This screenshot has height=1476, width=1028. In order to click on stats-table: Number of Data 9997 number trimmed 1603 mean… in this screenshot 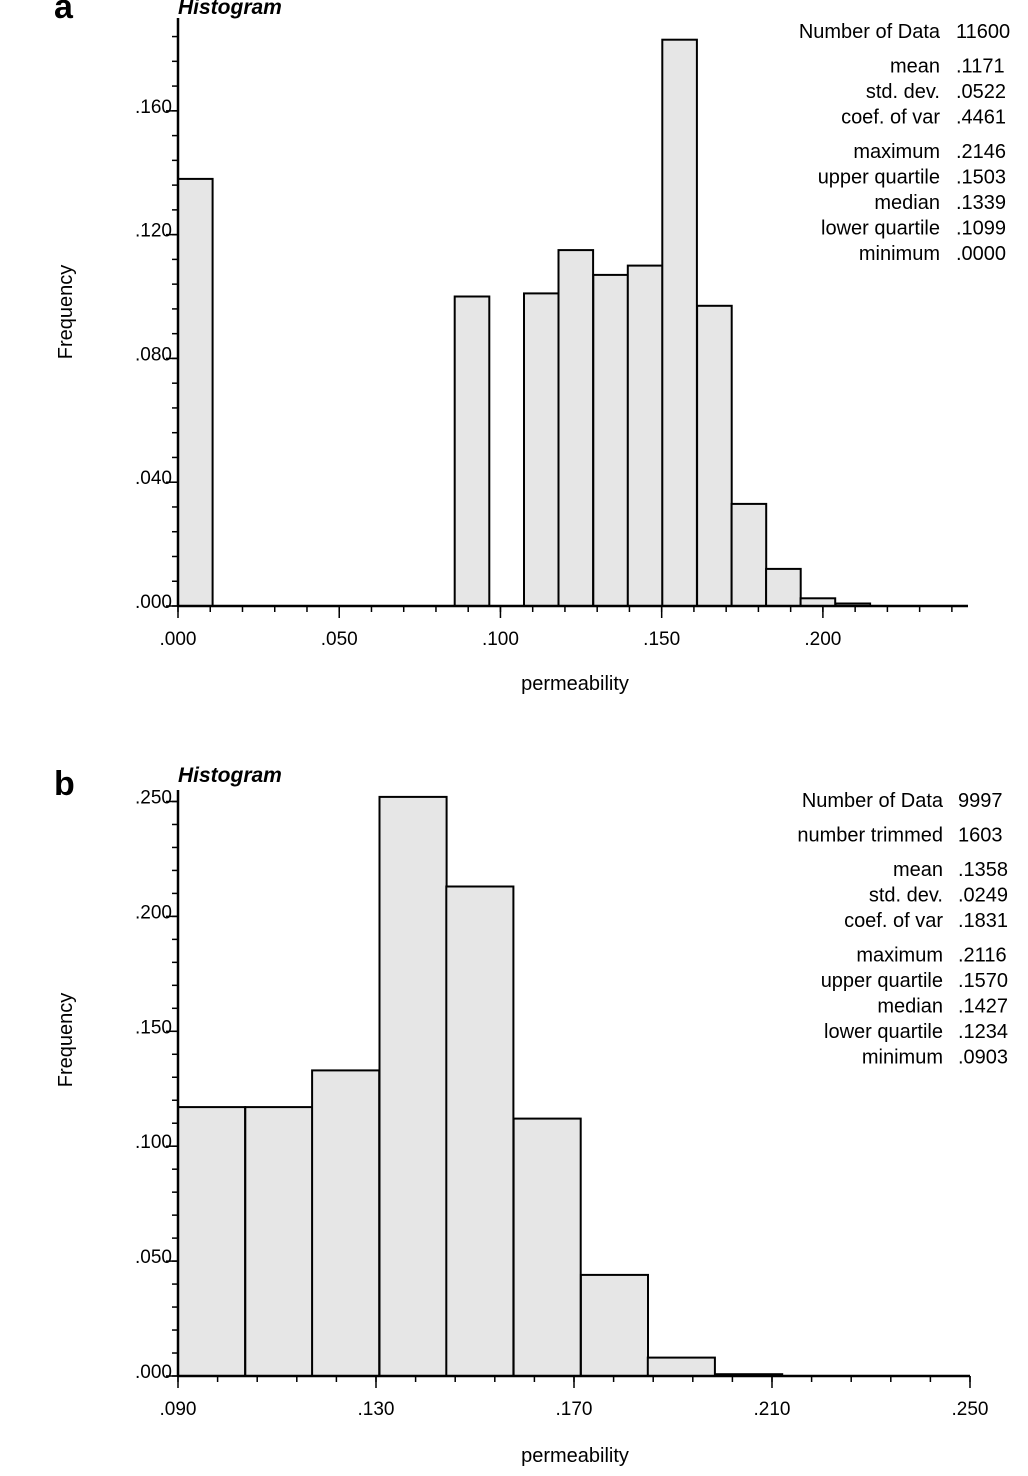, I will do `click(902, 929)`.